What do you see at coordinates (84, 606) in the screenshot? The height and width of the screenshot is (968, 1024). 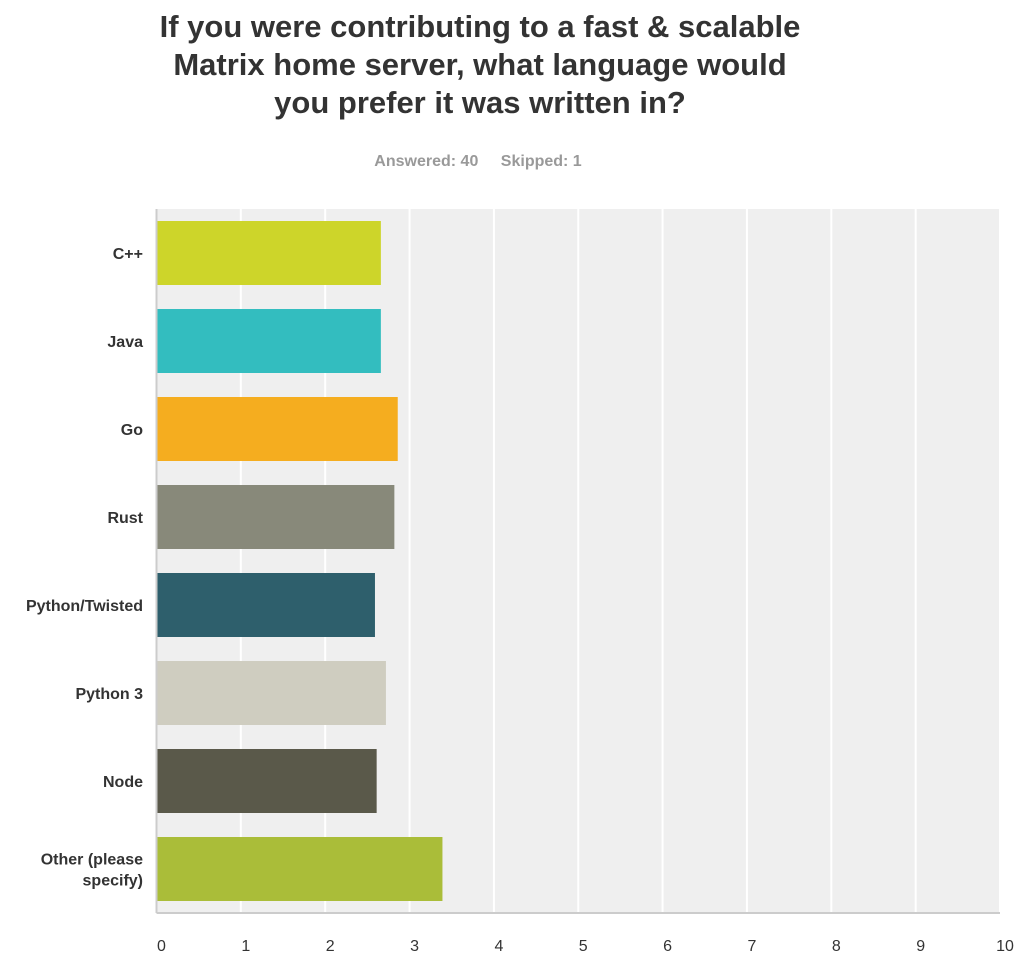 I see `category-label: Python/Twisted` at bounding box center [84, 606].